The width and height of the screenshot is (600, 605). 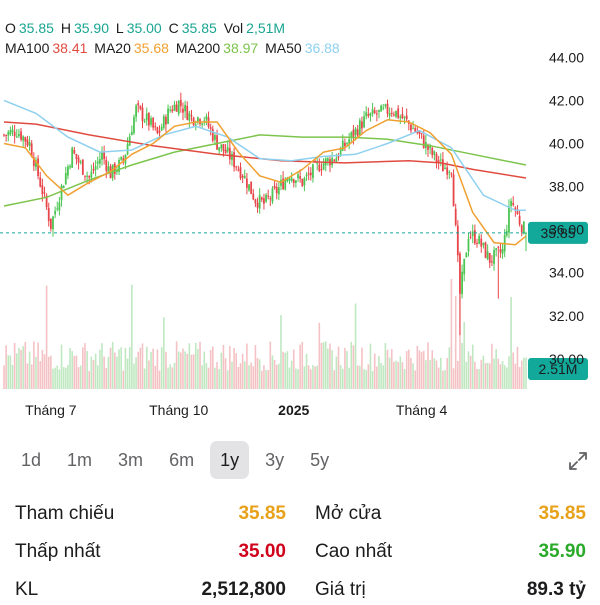 I want to click on period-1m: 1m, so click(x=80, y=460).